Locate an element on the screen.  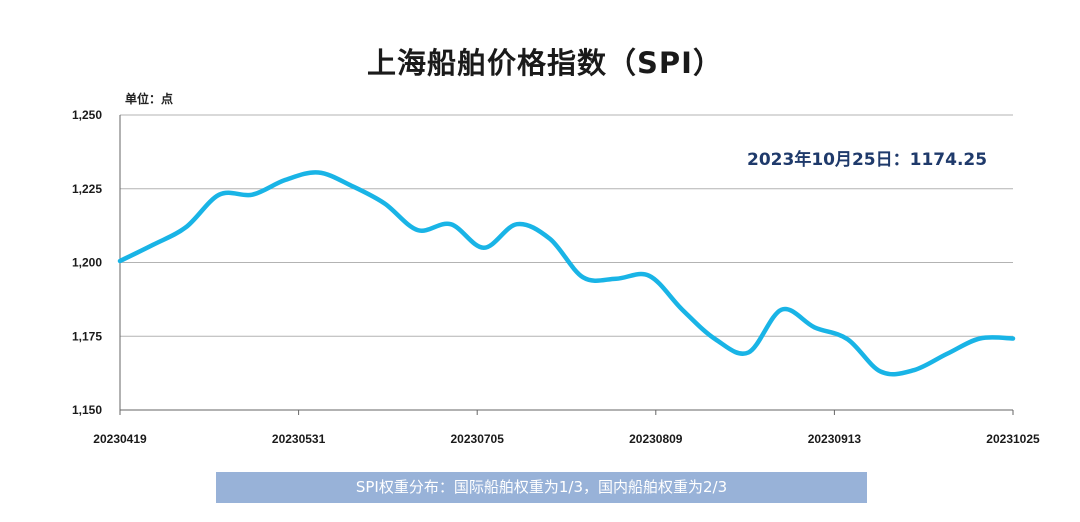
y-tick-label: 1,175 is located at coordinates (87, 336).